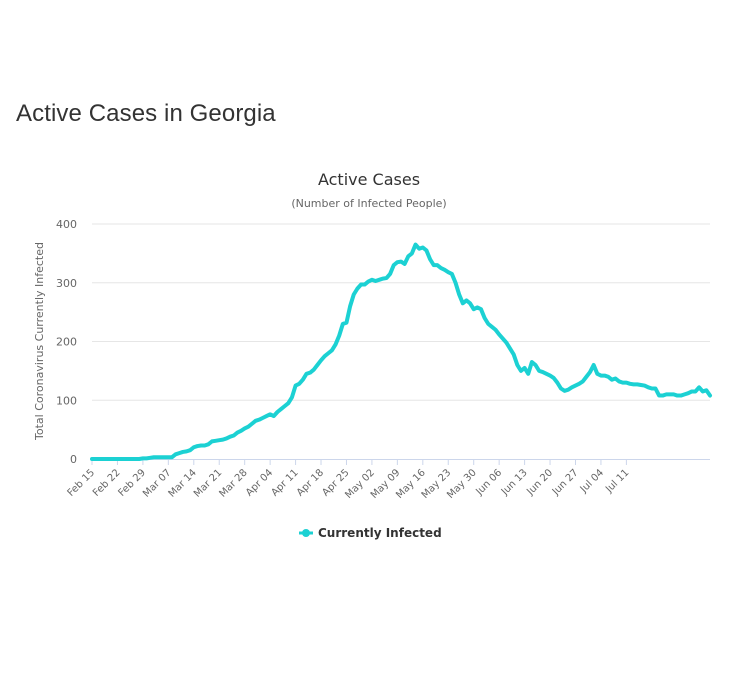  Describe the element at coordinates (370, 533) in the screenshot. I see `legend: Currently Infected` at that location.